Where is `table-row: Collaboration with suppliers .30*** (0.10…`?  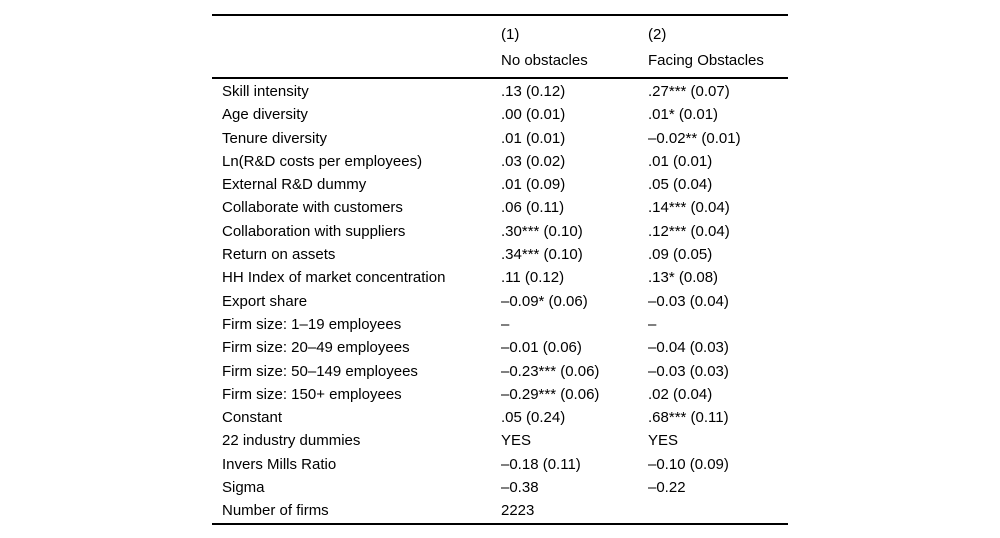
table-row: Collaboration with suppliers .30*** (0.10… is located at coordinates (500, 231).